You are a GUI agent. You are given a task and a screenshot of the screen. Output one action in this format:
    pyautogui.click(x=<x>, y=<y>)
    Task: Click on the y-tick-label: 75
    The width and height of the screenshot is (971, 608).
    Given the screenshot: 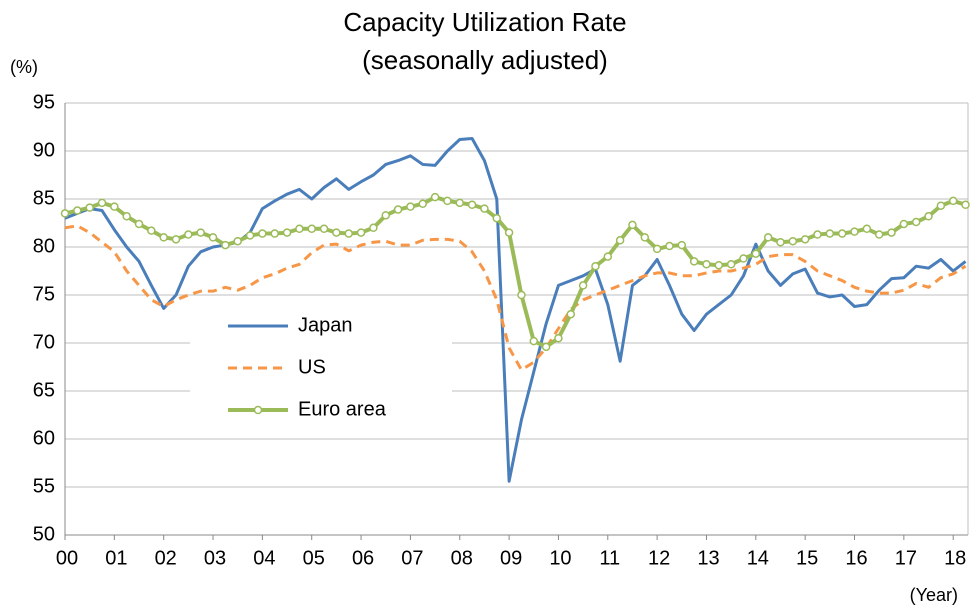 What is the action you would take?
    pyautogui.click(x=44, y=294)
    